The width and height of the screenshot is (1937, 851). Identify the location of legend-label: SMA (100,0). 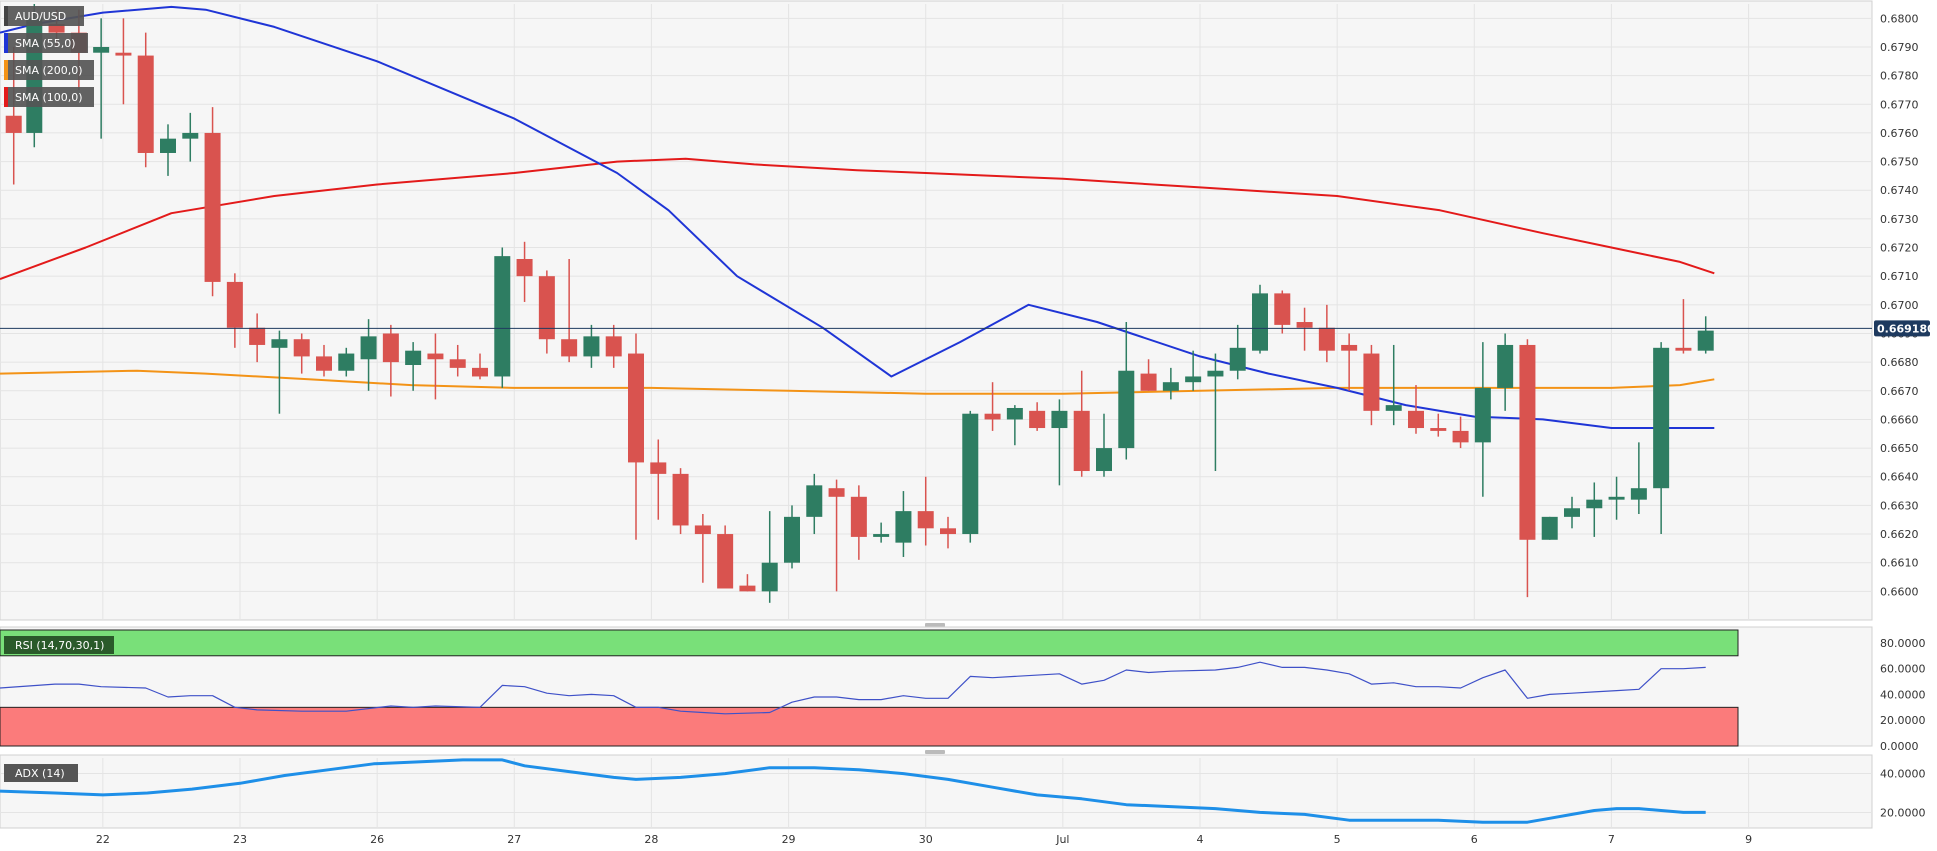
(49, 97).